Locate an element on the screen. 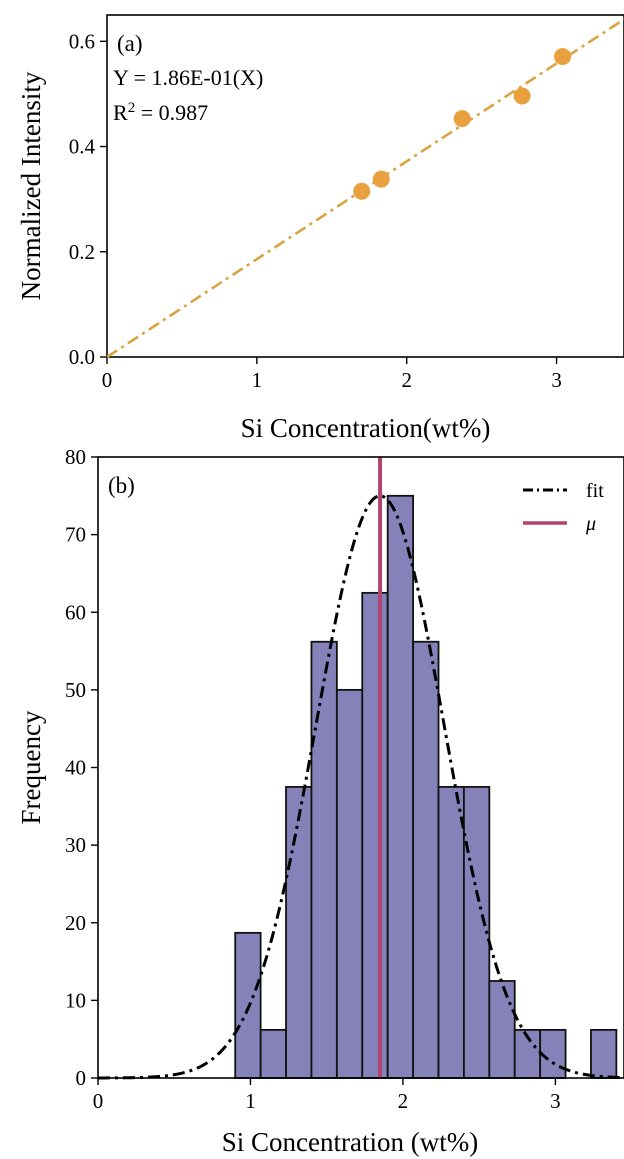 The width and height of the screenshot is (624, 1159). r2-prefix: R is located at coordinates (120, 112).